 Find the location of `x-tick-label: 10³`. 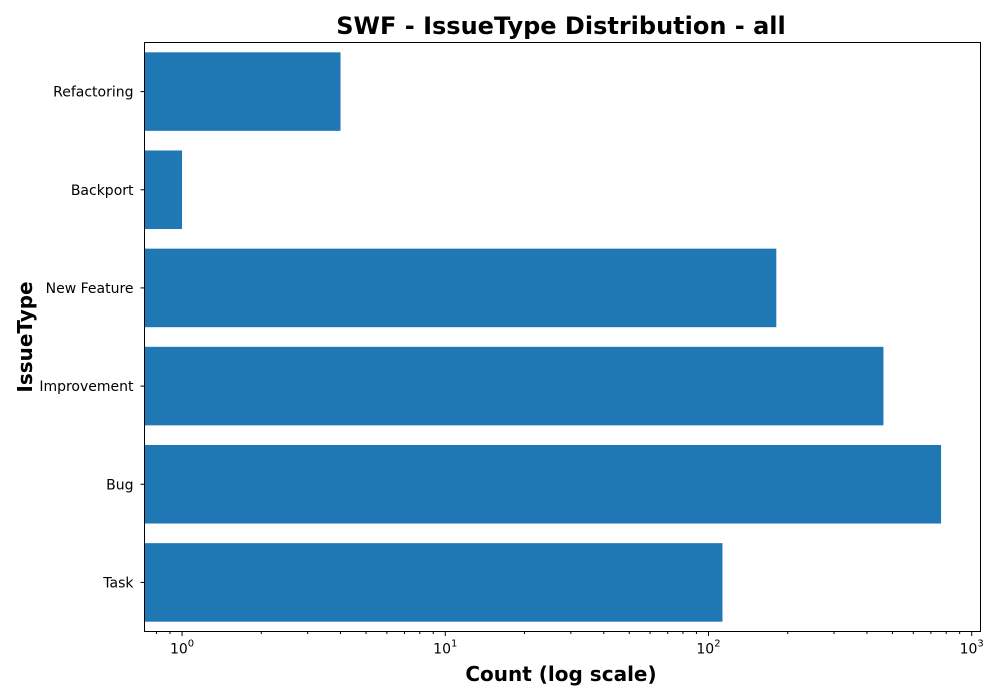

x-tick-label: 10³ is located at coordinates (972, 648).